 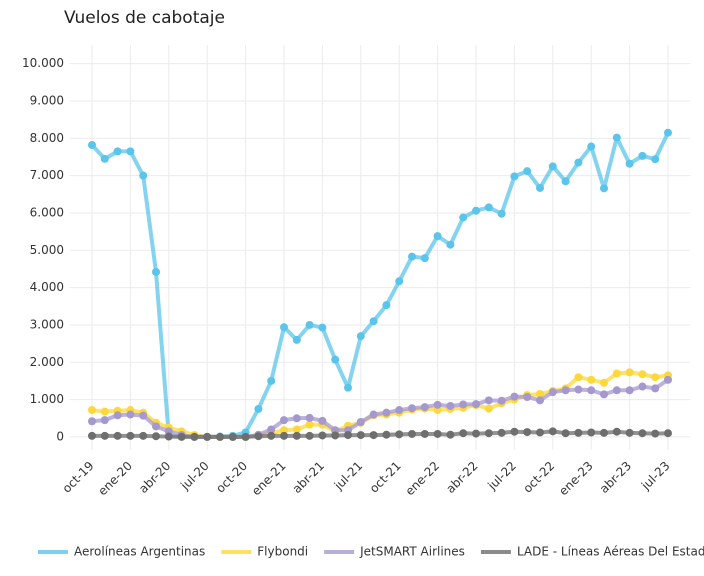 I want to click on x-tick-label: abr-21, so click(x=308, y=477).